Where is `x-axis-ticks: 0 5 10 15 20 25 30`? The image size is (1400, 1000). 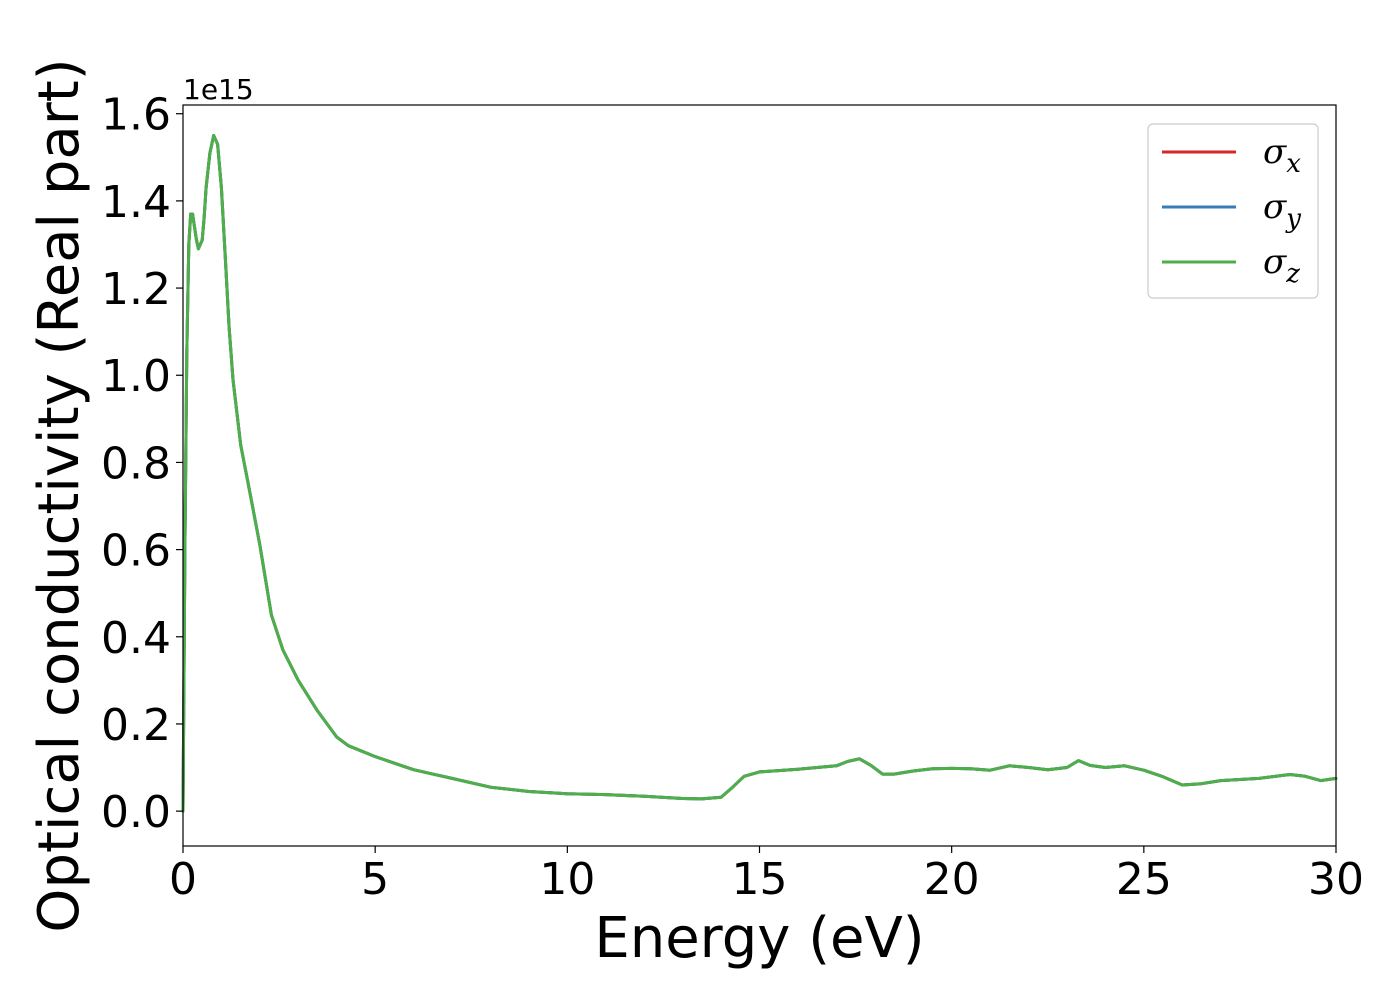
x-axis-ticks: 0 5 10 15 20 25 30 is located at coordinates (766, 875).